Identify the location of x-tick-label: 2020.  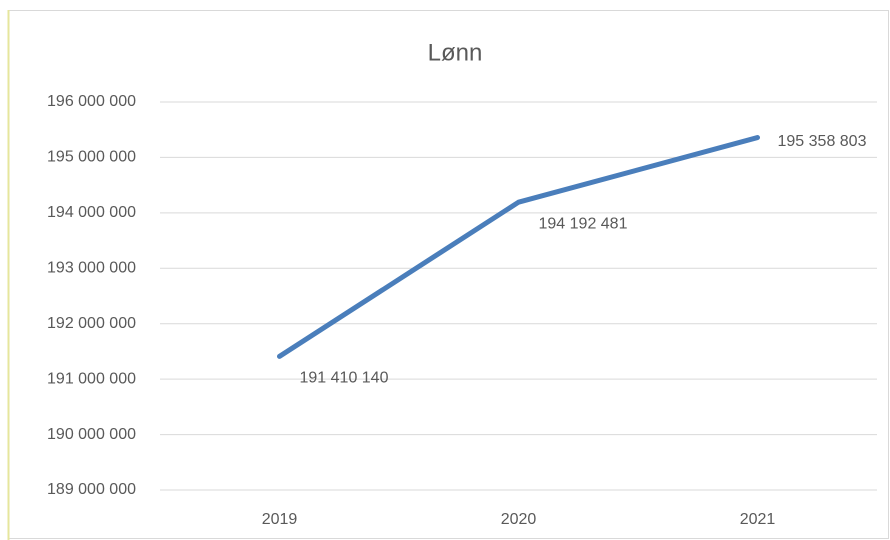
(519, 519).